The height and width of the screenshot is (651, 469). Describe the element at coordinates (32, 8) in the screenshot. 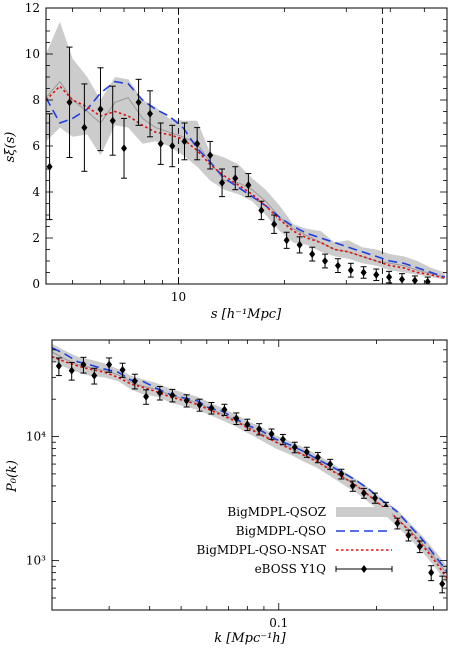

I see `y-tick-label: 12` at that location.